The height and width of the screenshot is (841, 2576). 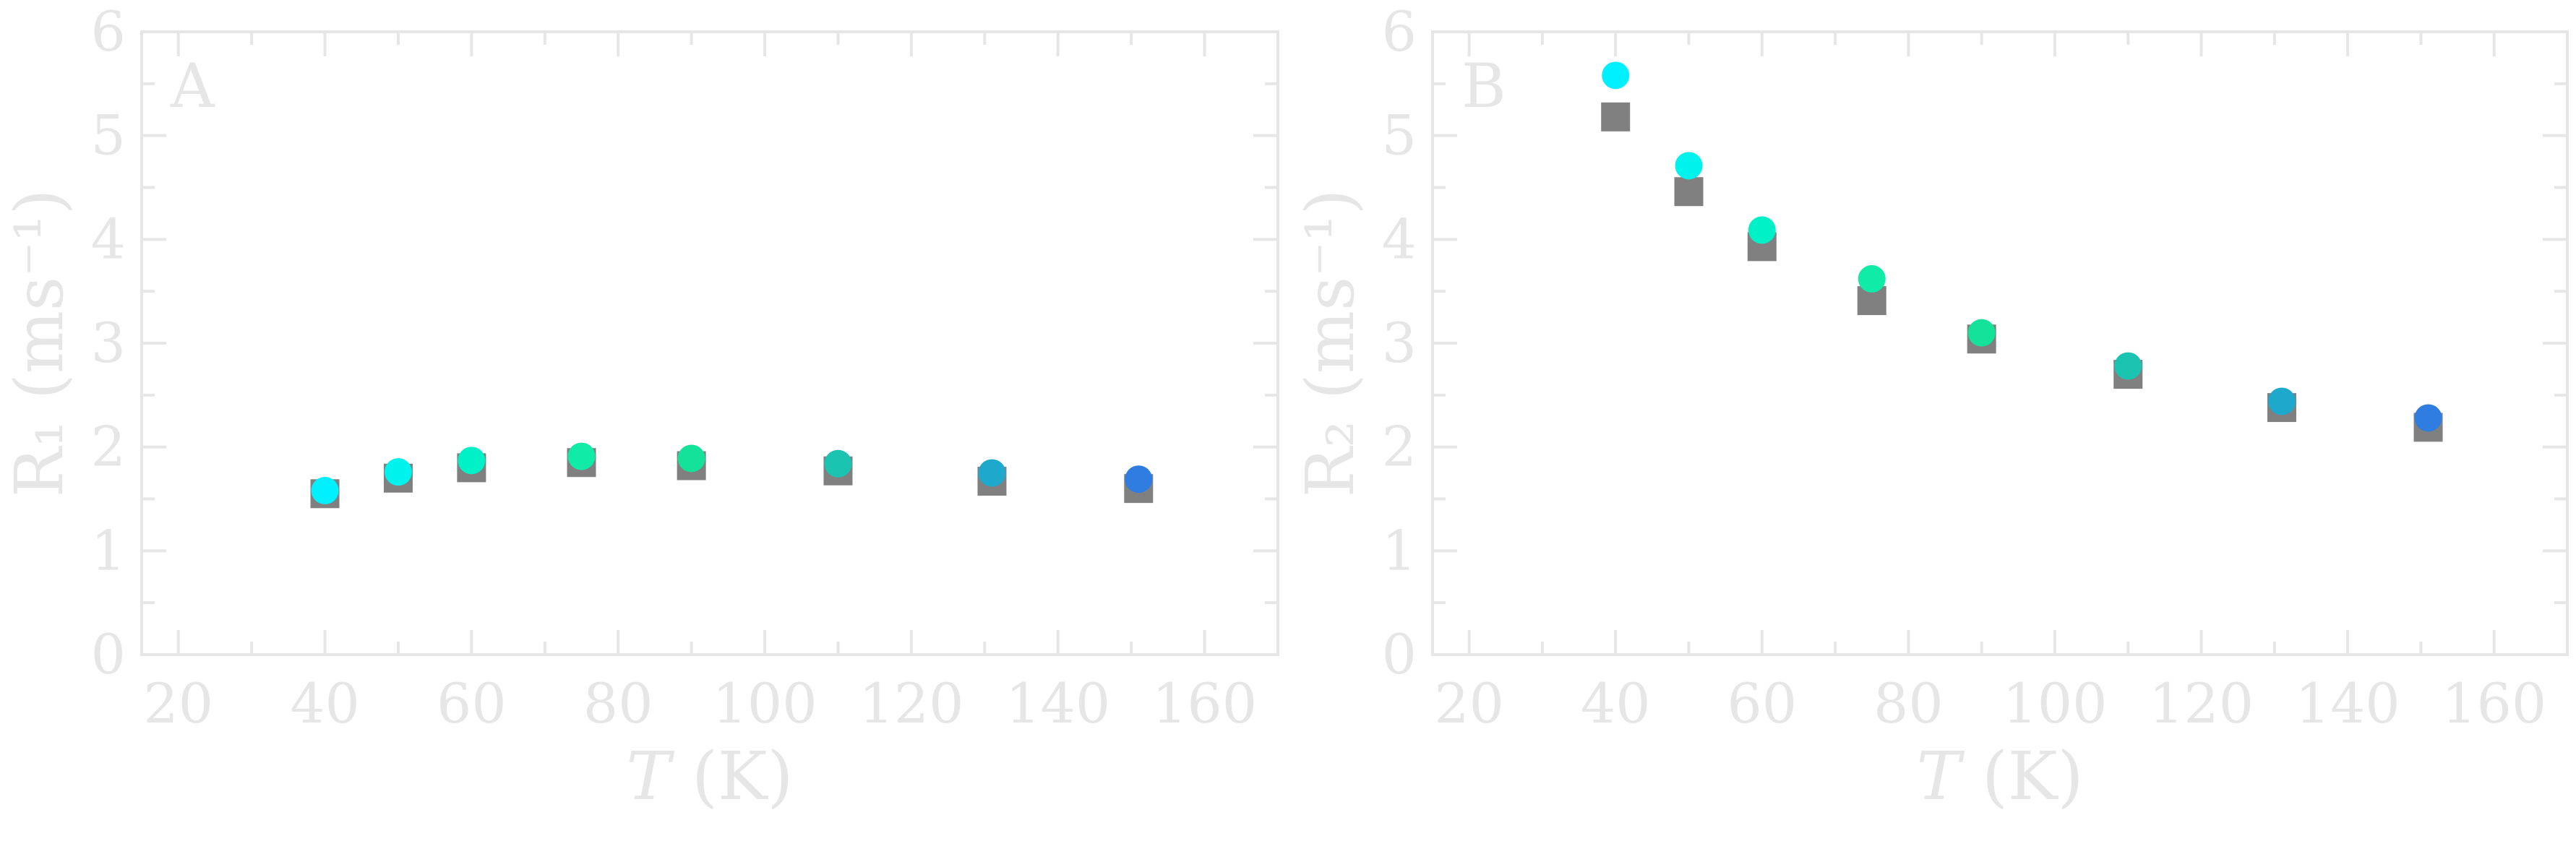 What do you see at coordinates (40, 343) in the screenshot?
I see `y-axis-label: R₁ (ms⁻¹)` at bounding box center [40, 343].